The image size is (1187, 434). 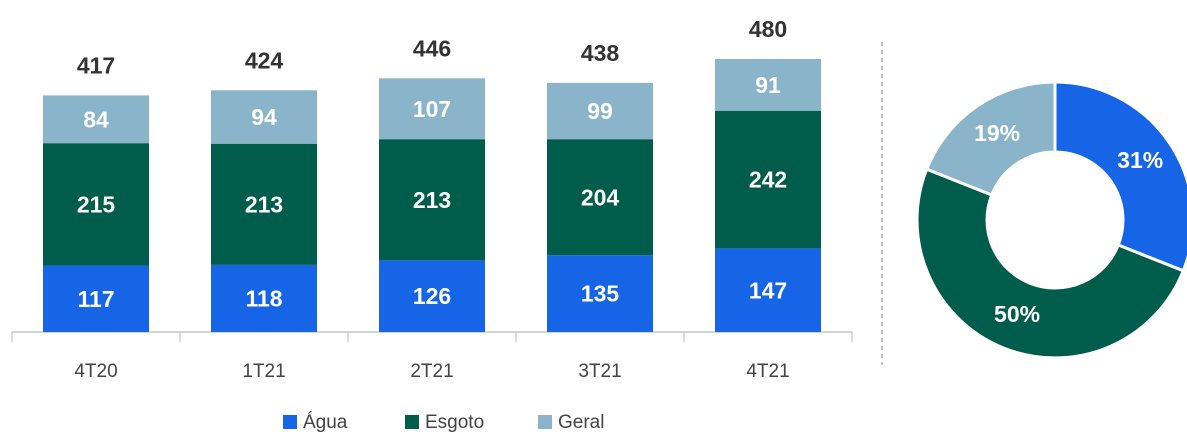 I want to click on pie-label: 50%, so click(x=1017, y=314).